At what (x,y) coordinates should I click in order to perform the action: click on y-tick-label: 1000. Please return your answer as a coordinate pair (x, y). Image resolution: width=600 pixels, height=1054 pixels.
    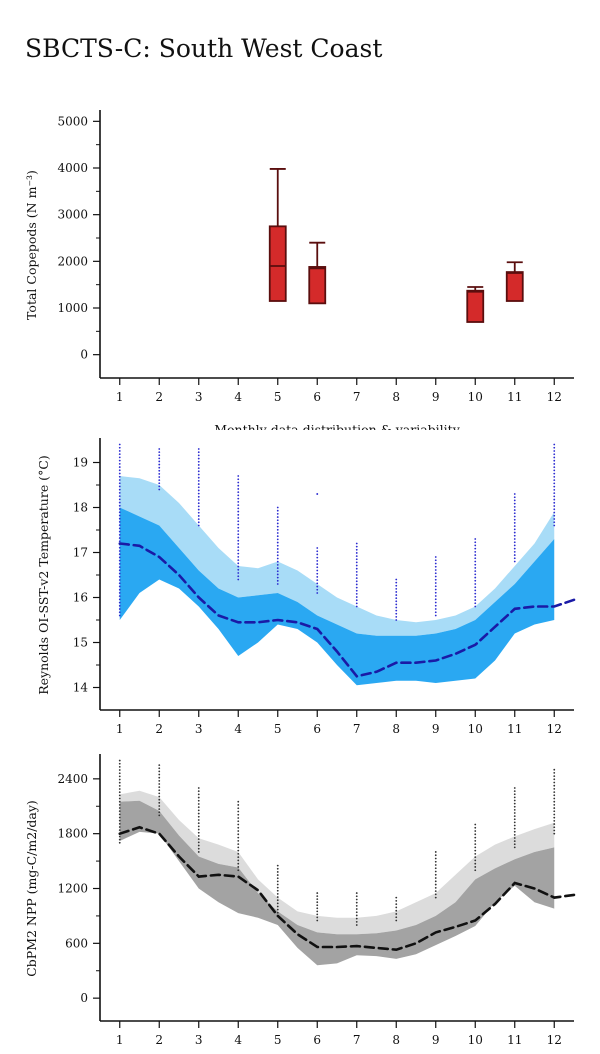
    Looking at the image, I should click on (72, 308).